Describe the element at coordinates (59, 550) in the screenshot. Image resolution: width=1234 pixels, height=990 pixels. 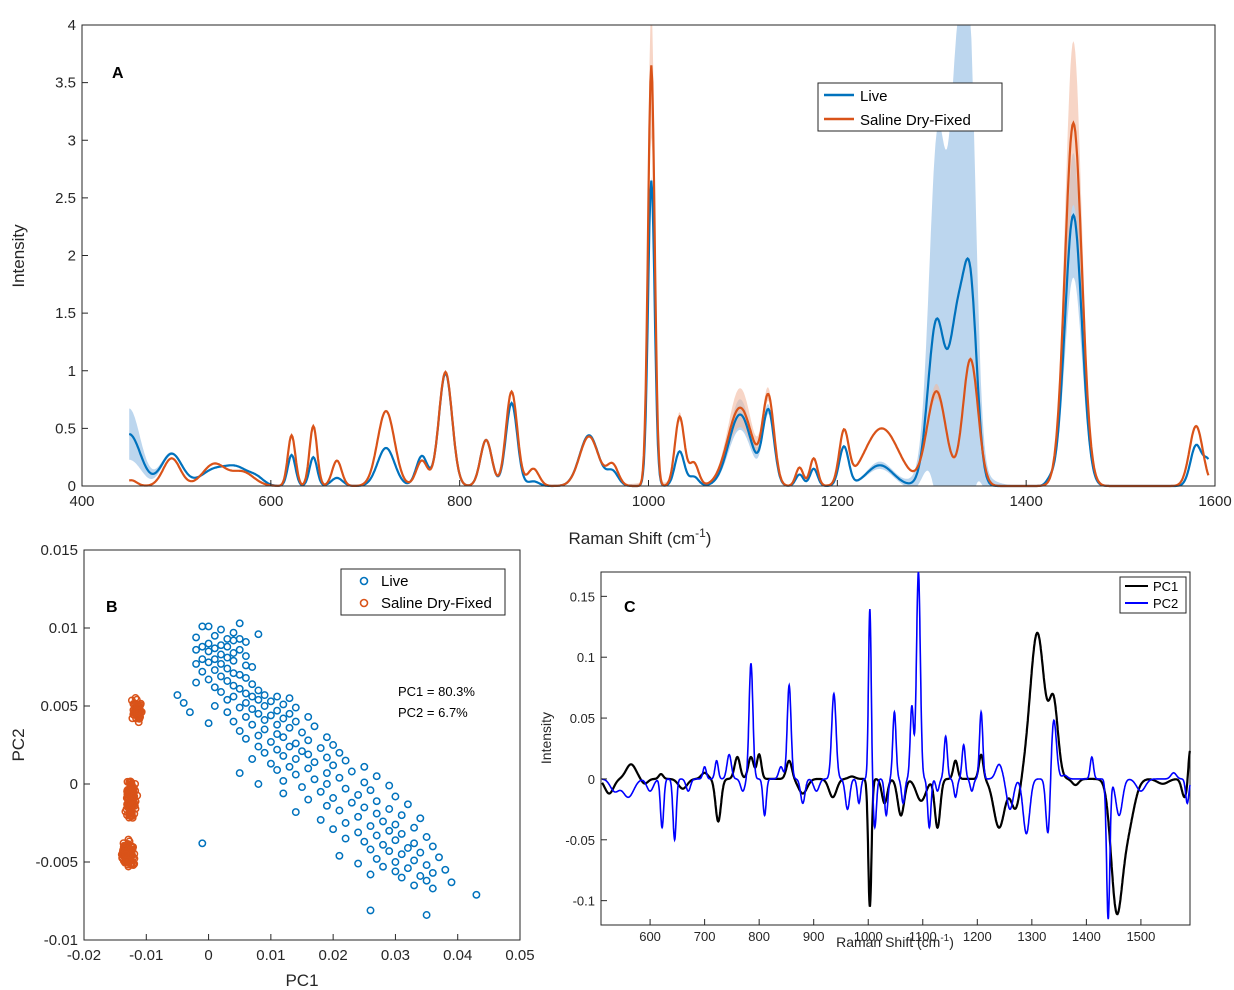
I see `panel-b-ytick-label: 0.015` at that location.